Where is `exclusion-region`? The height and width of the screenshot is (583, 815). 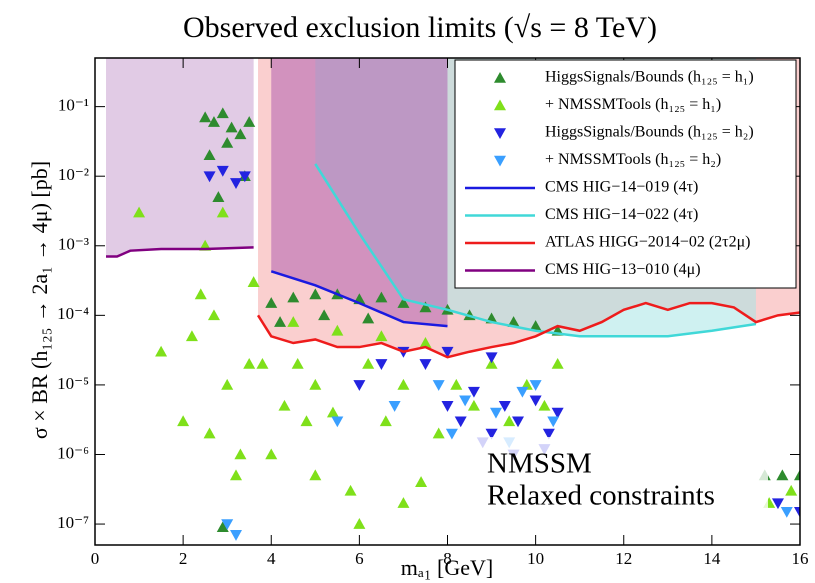 exclusion-region is located at coordinates (180, 157).